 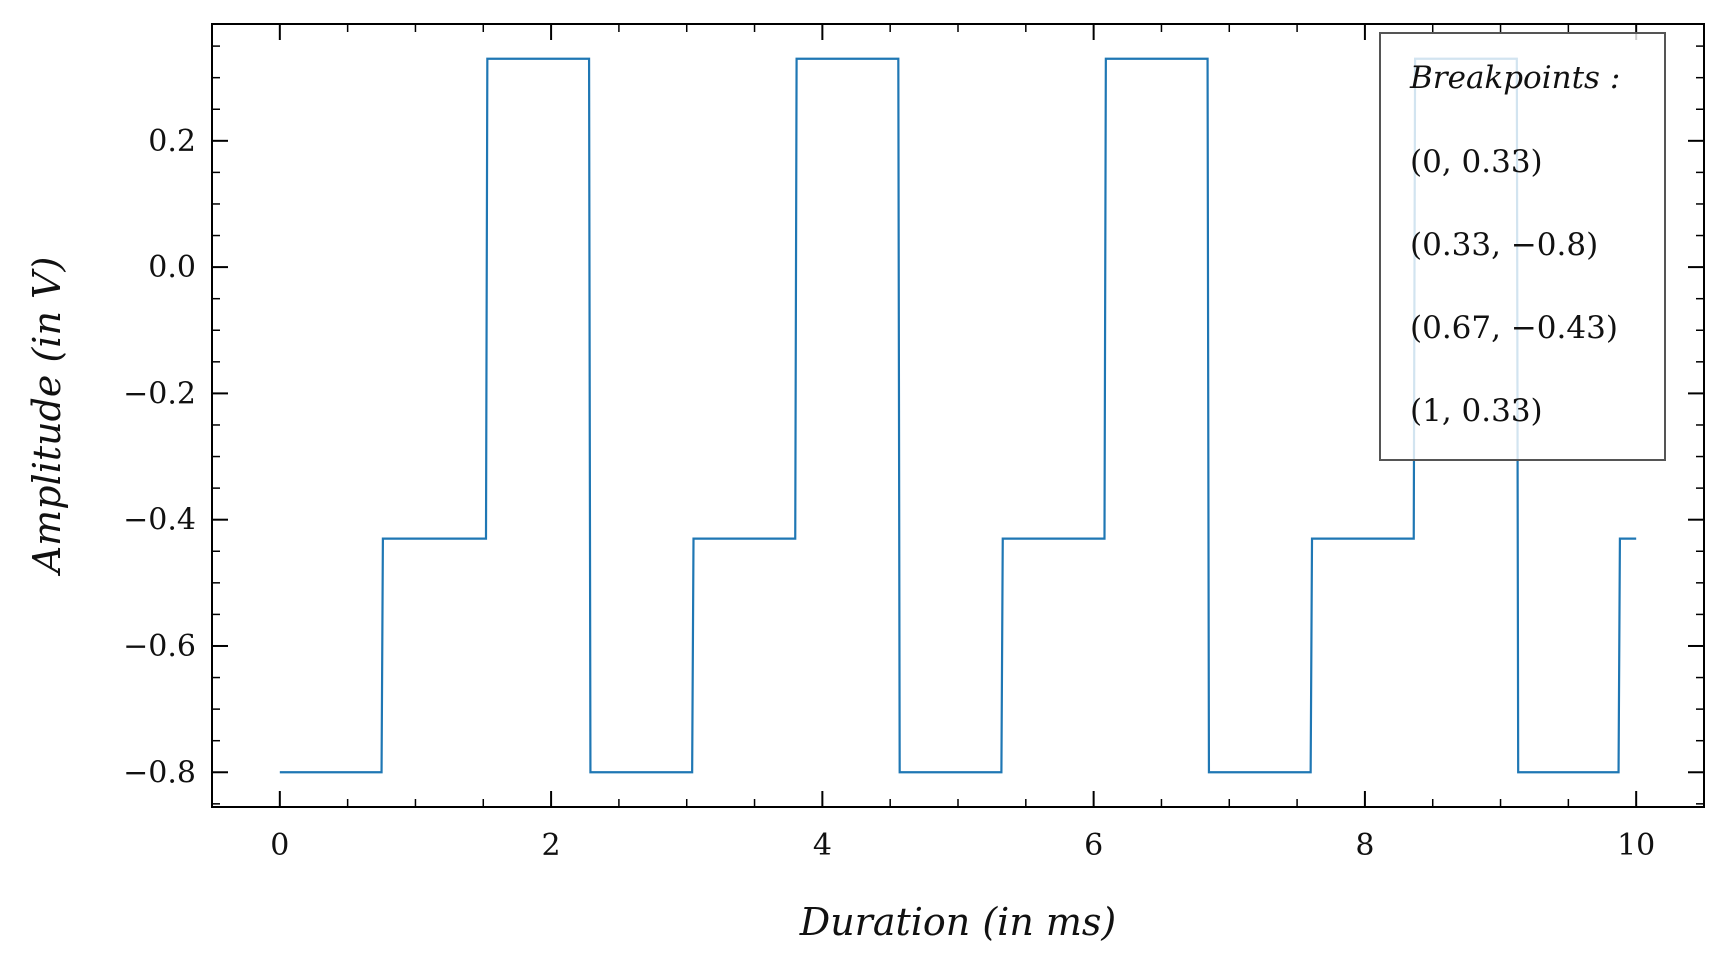 What do you see at coordinates (1514, 78) in the screenshot?
I see `legend-title: Breakpoints :` at bounding box center [1514, 78].